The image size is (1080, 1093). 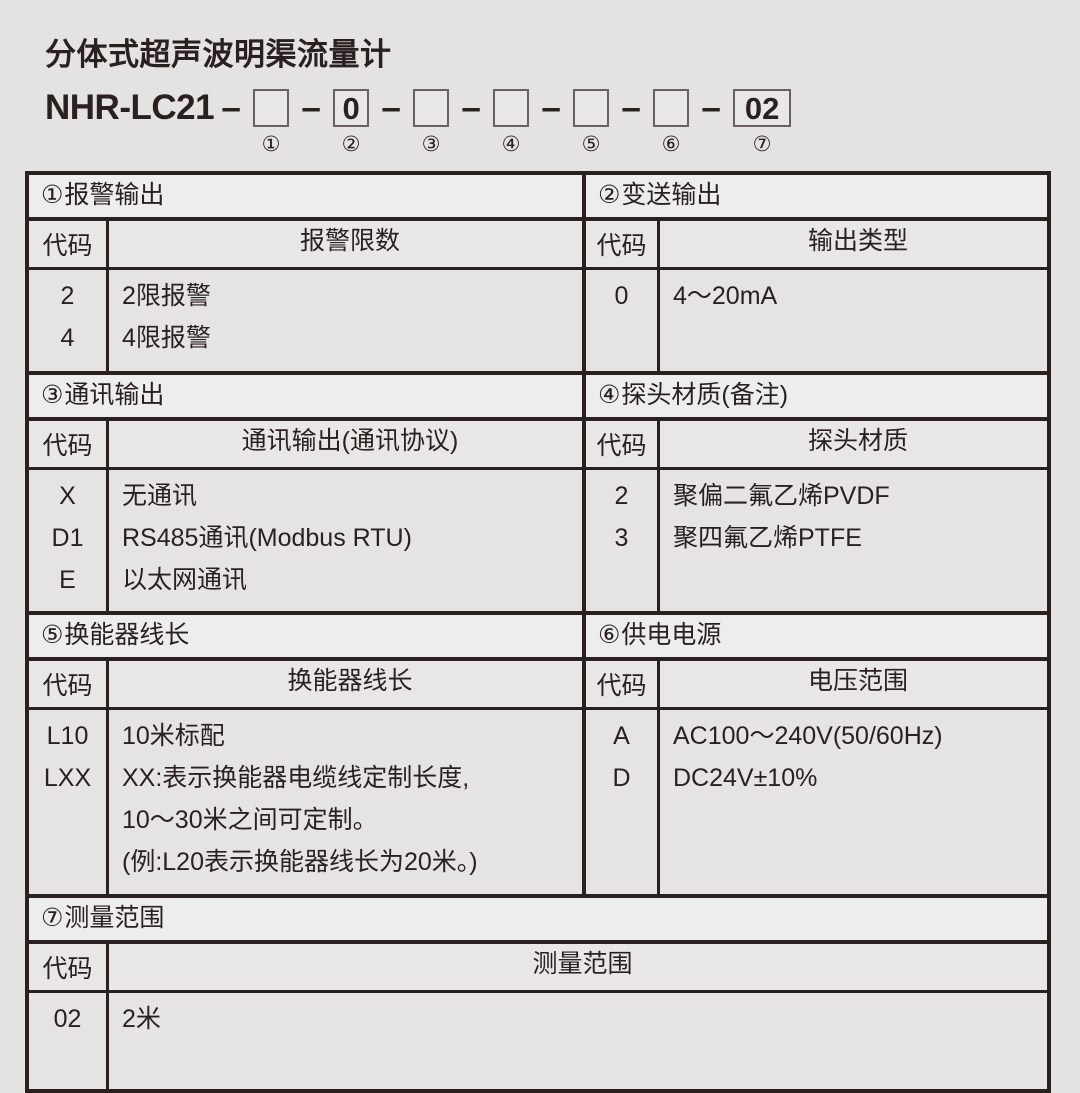 I want to click on code-column: 2 4, so click(x=69, y=321).